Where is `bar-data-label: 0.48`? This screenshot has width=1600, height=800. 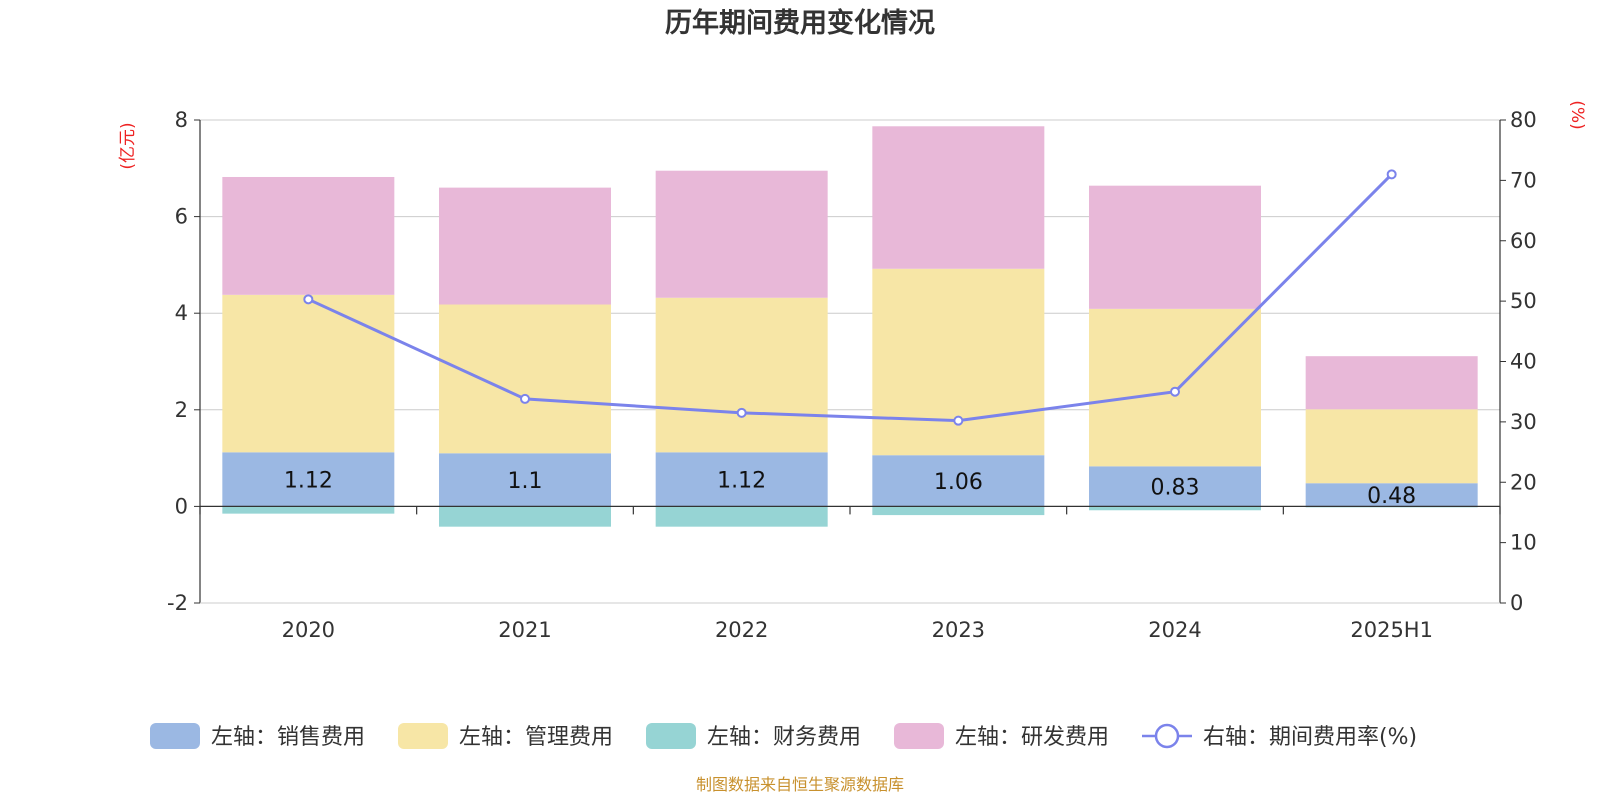
bar-data-label: 0.48 is located at coordinates (1391, 496).